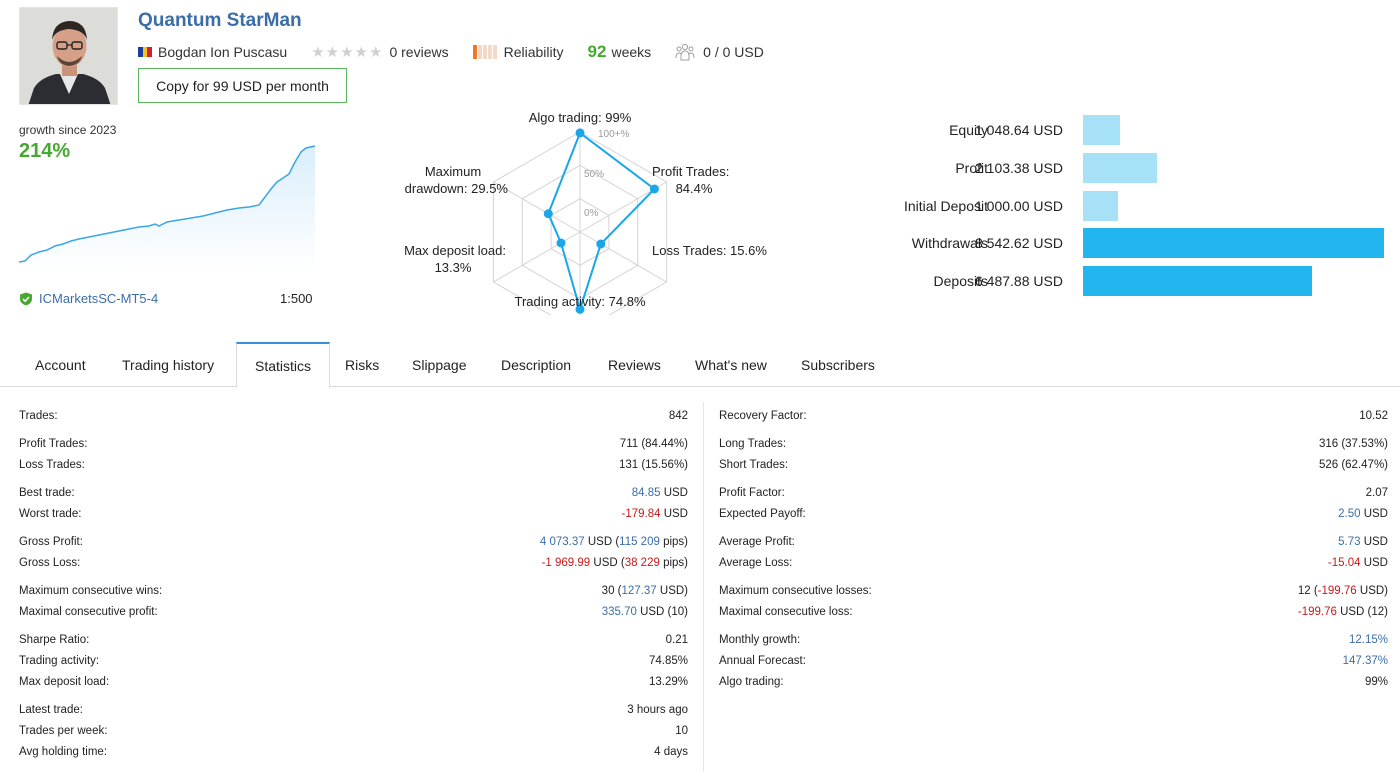 The image size is (1400, 777). I want to click on deposits-bar, so click(1197, 281).